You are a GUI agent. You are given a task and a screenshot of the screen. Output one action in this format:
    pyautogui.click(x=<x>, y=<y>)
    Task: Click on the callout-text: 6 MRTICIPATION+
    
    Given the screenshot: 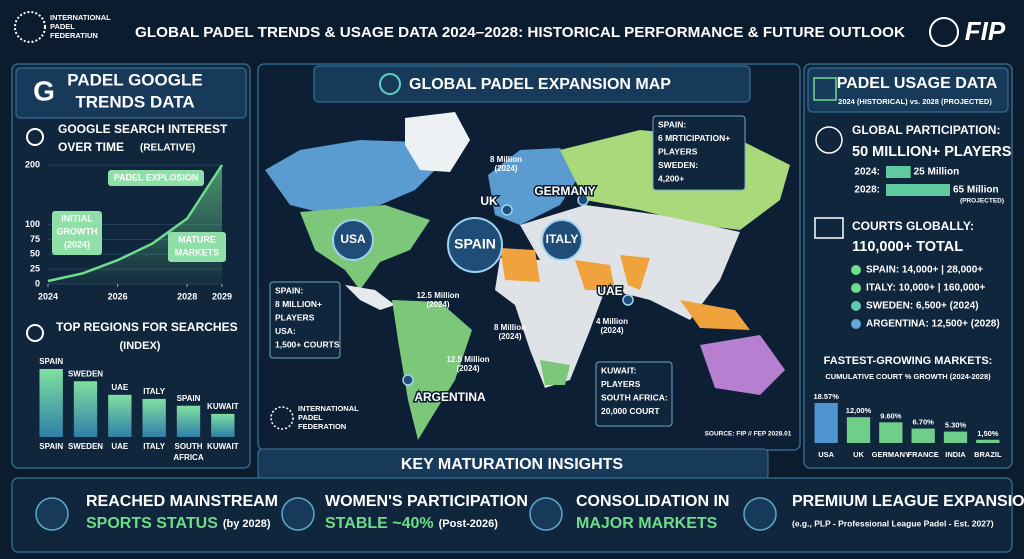 What is the action you would take?
    pyautogui.click(x=694, y=138)
    